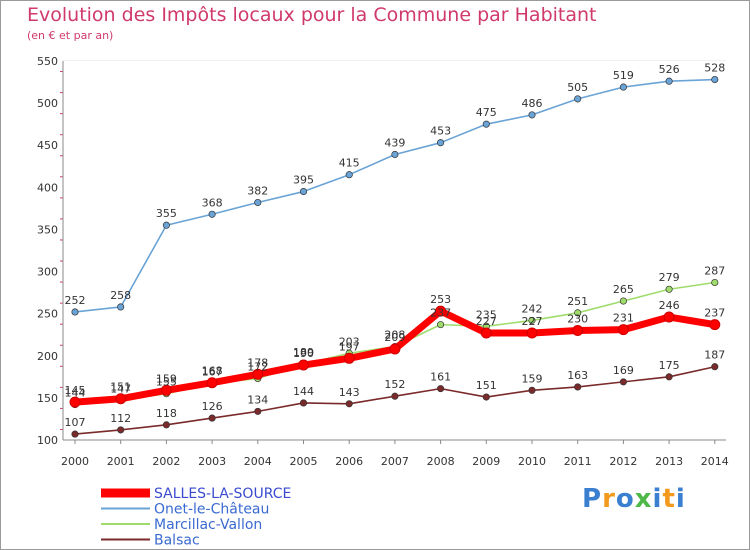 The width and height of the screenshot is (750, 550). What do you see at coordinates (258, 461) in the screenshot?
I see `x-tick-label: 2004` at bounding box center [258, 461].